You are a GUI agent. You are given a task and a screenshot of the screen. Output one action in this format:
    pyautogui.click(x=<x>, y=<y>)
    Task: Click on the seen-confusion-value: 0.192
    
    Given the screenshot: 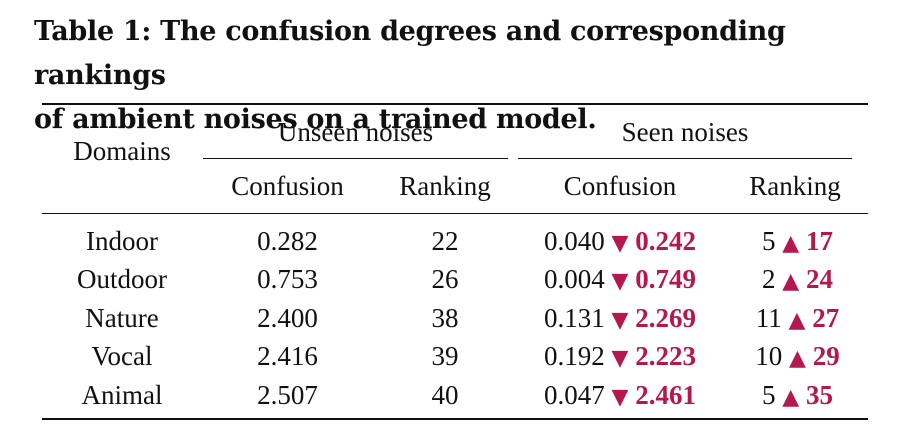 What is the action you would take?
    pyautogui.click(x=574, y=356)
    